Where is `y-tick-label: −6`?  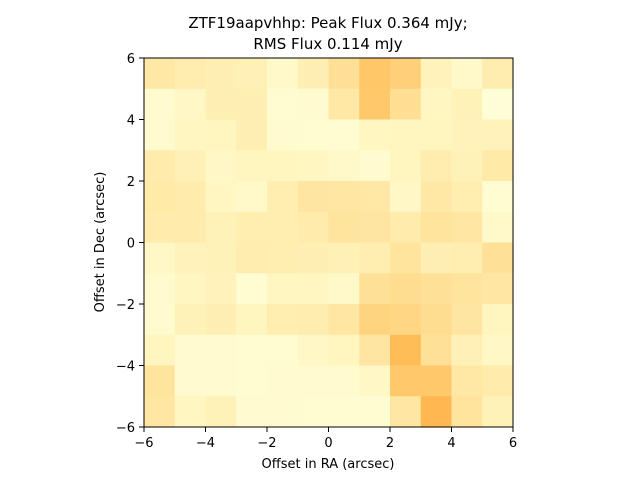 y-tick-label: −6 is located at coordinates (125, 428).